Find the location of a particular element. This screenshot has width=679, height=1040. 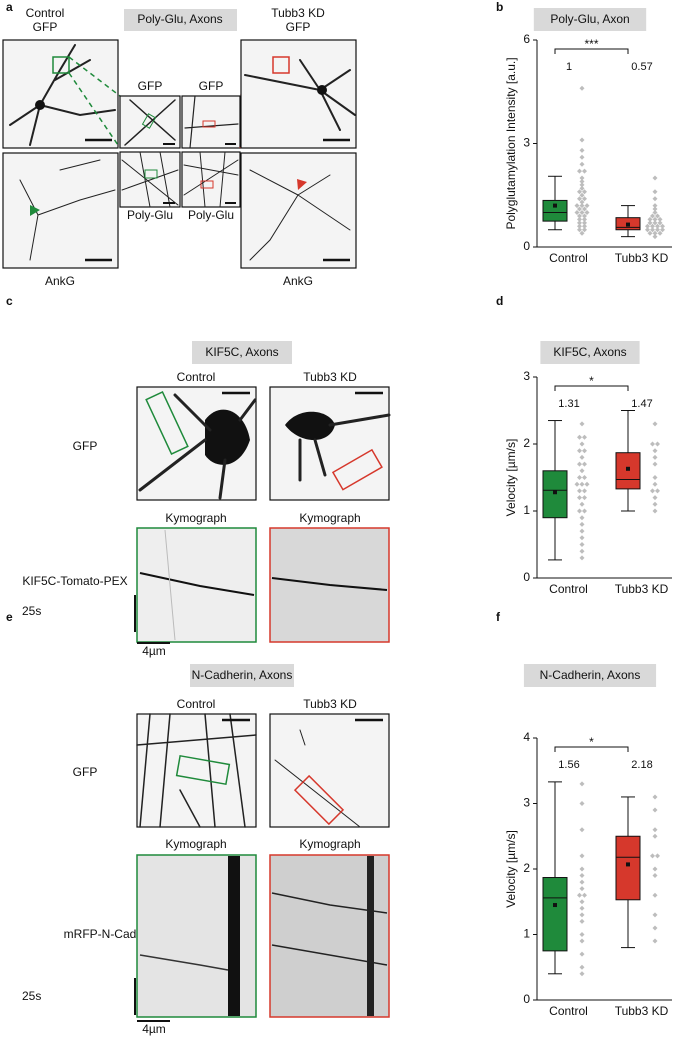

column-header: GFP is located at coordinates (298, 27).